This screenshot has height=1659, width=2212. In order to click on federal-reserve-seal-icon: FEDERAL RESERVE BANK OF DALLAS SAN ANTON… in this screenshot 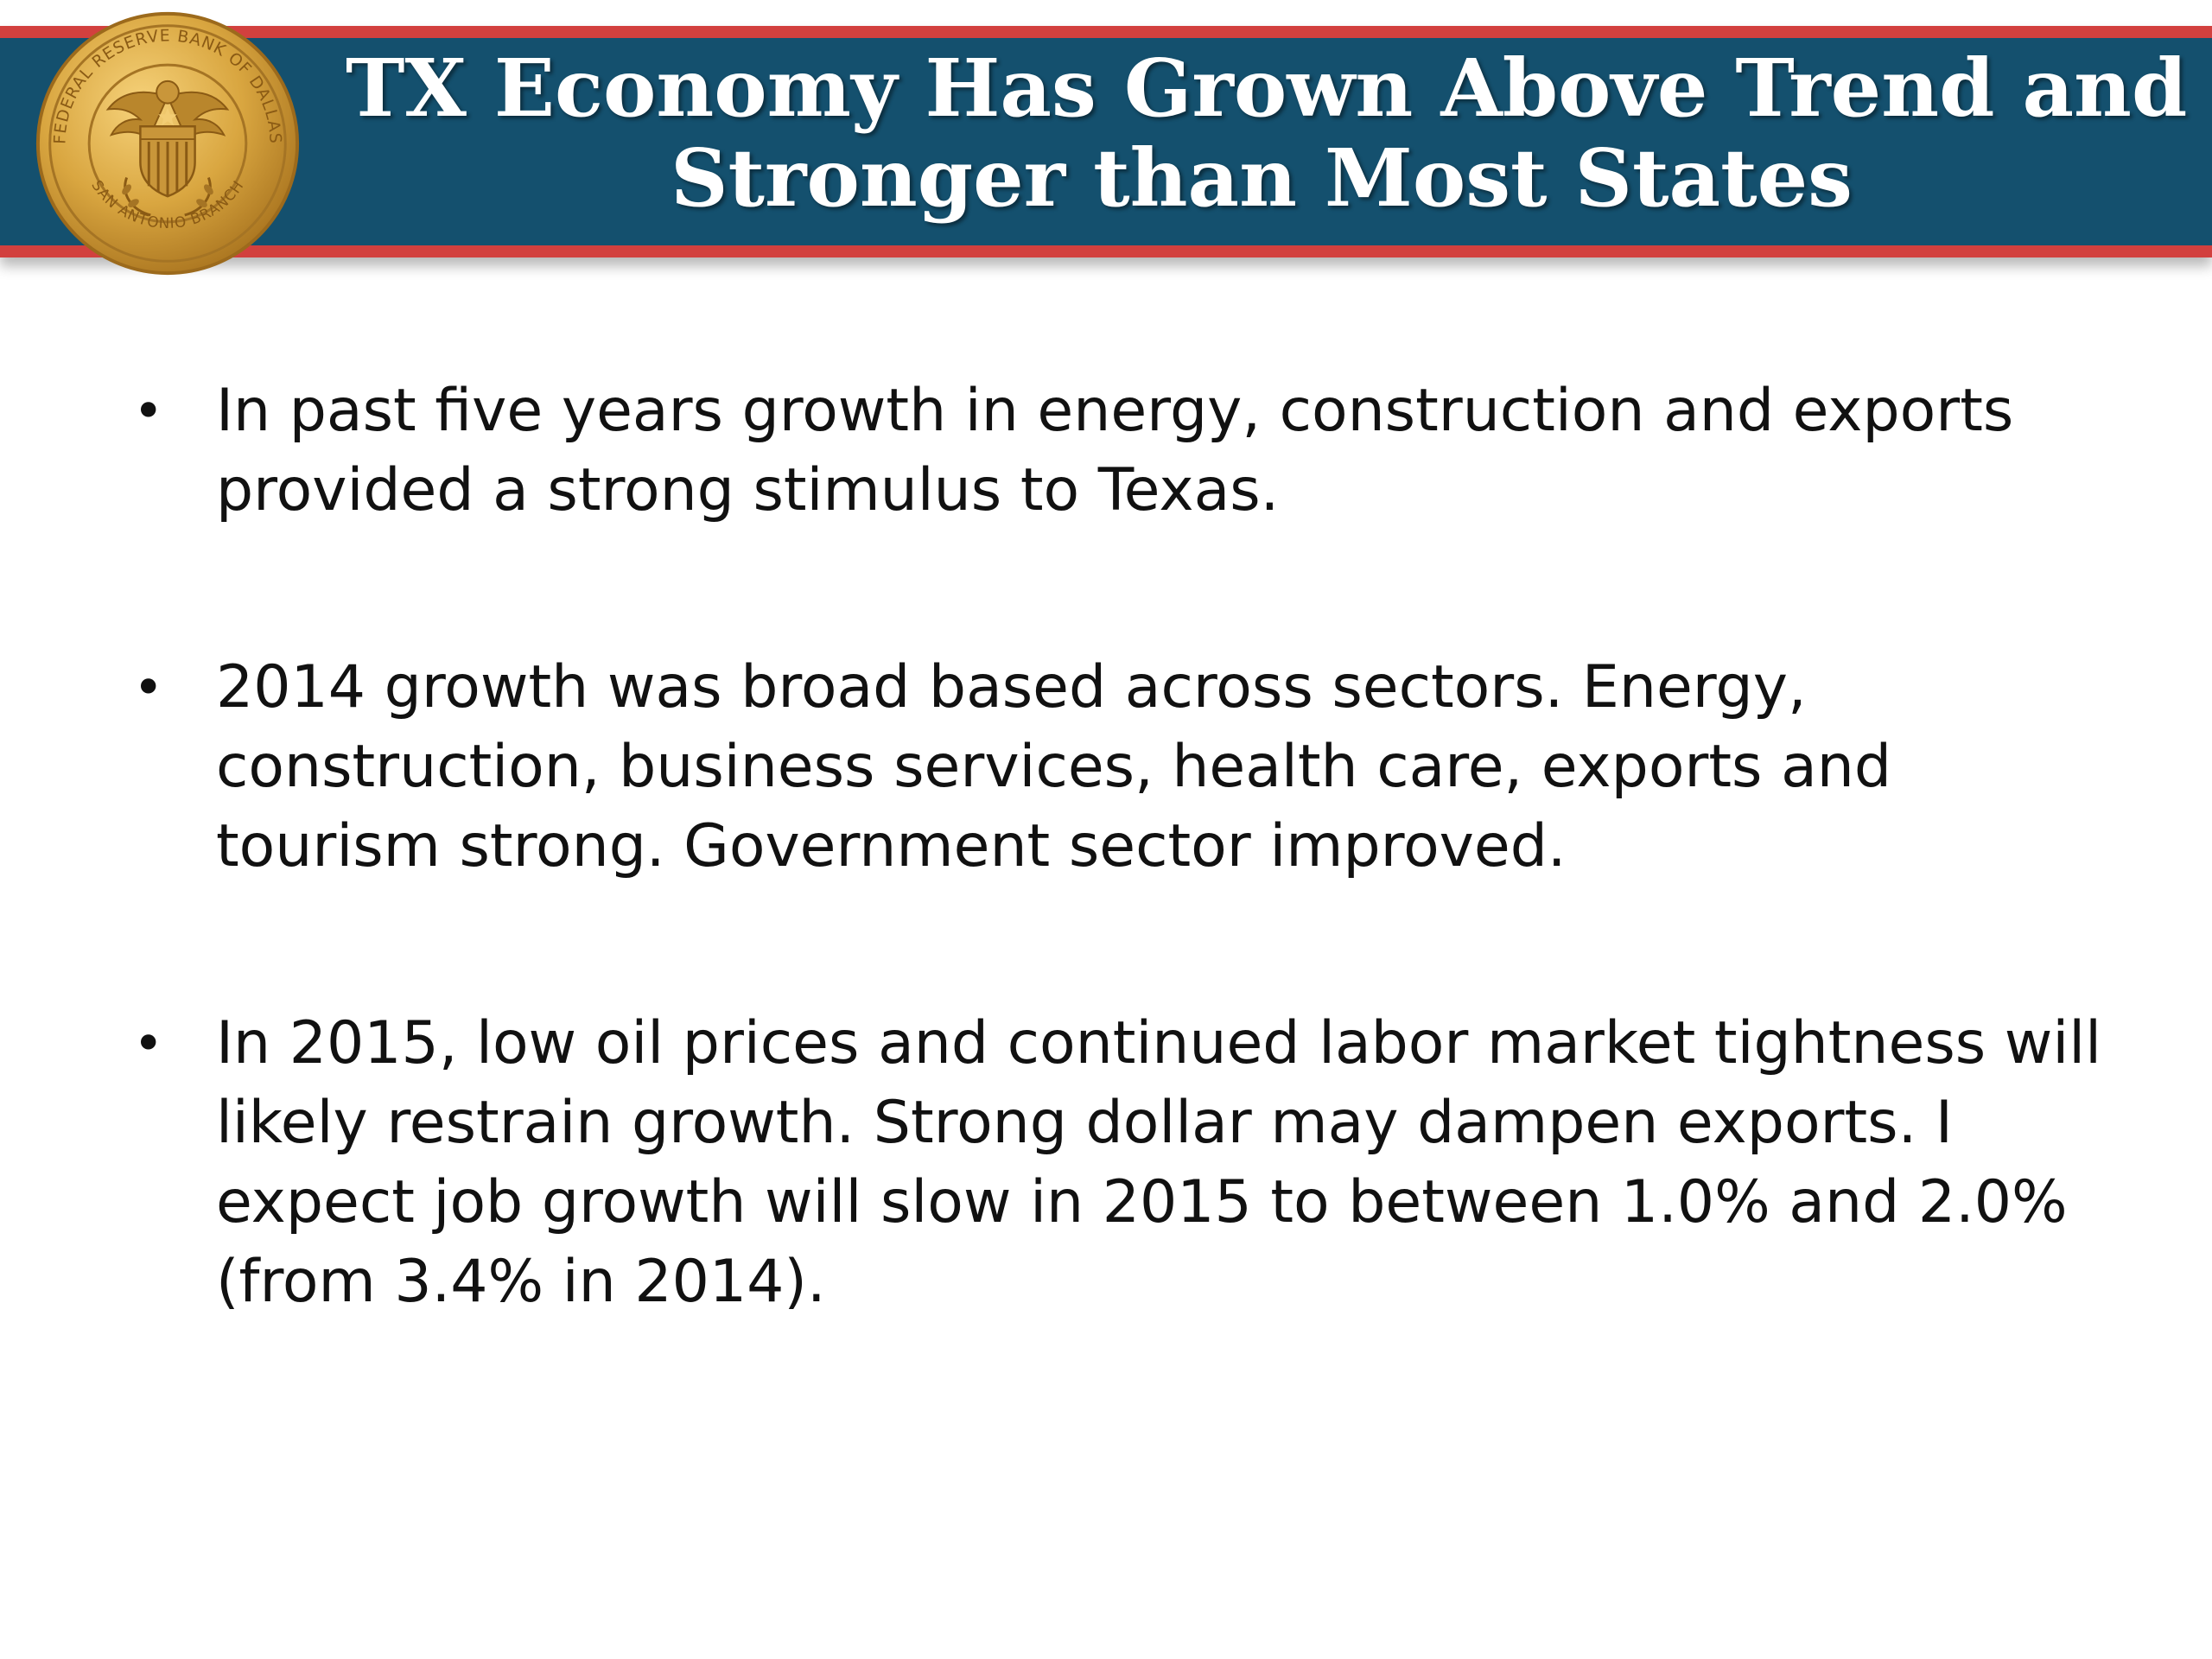, I will do `click(167, 143)`.